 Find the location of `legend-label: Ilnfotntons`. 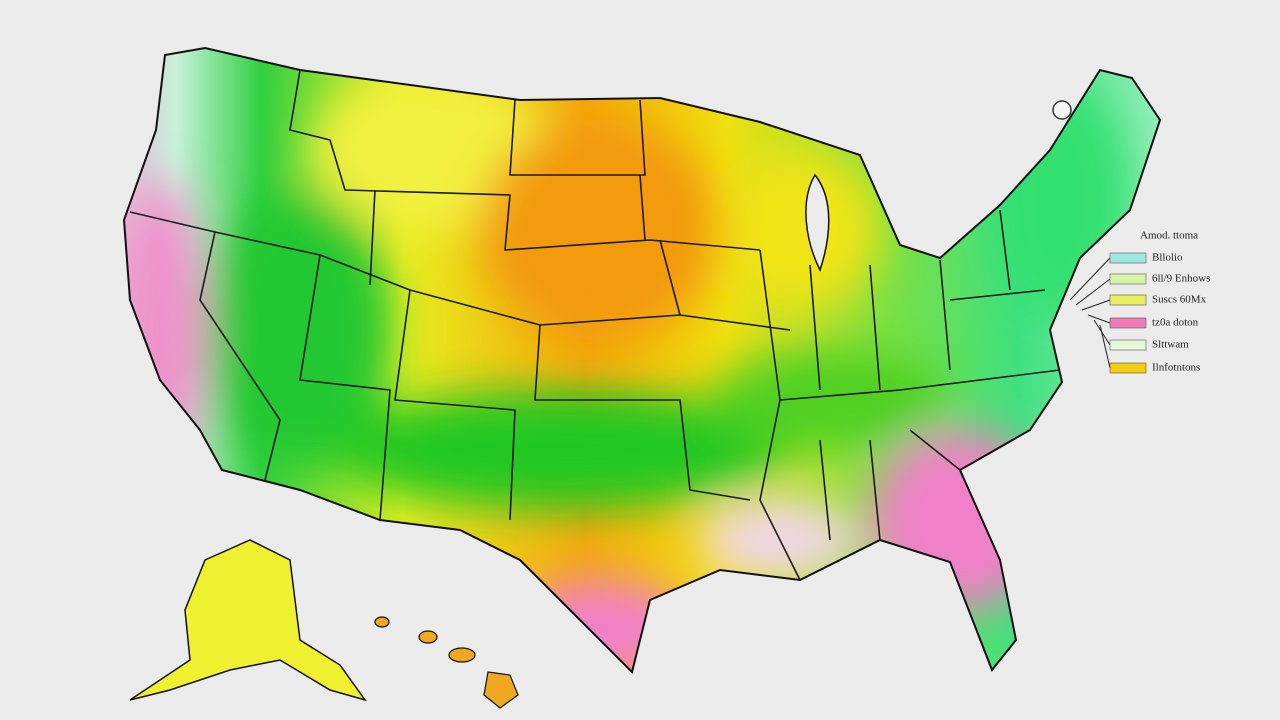

legend-label: Ilnfotntons is located at coordinates (1176, 368).